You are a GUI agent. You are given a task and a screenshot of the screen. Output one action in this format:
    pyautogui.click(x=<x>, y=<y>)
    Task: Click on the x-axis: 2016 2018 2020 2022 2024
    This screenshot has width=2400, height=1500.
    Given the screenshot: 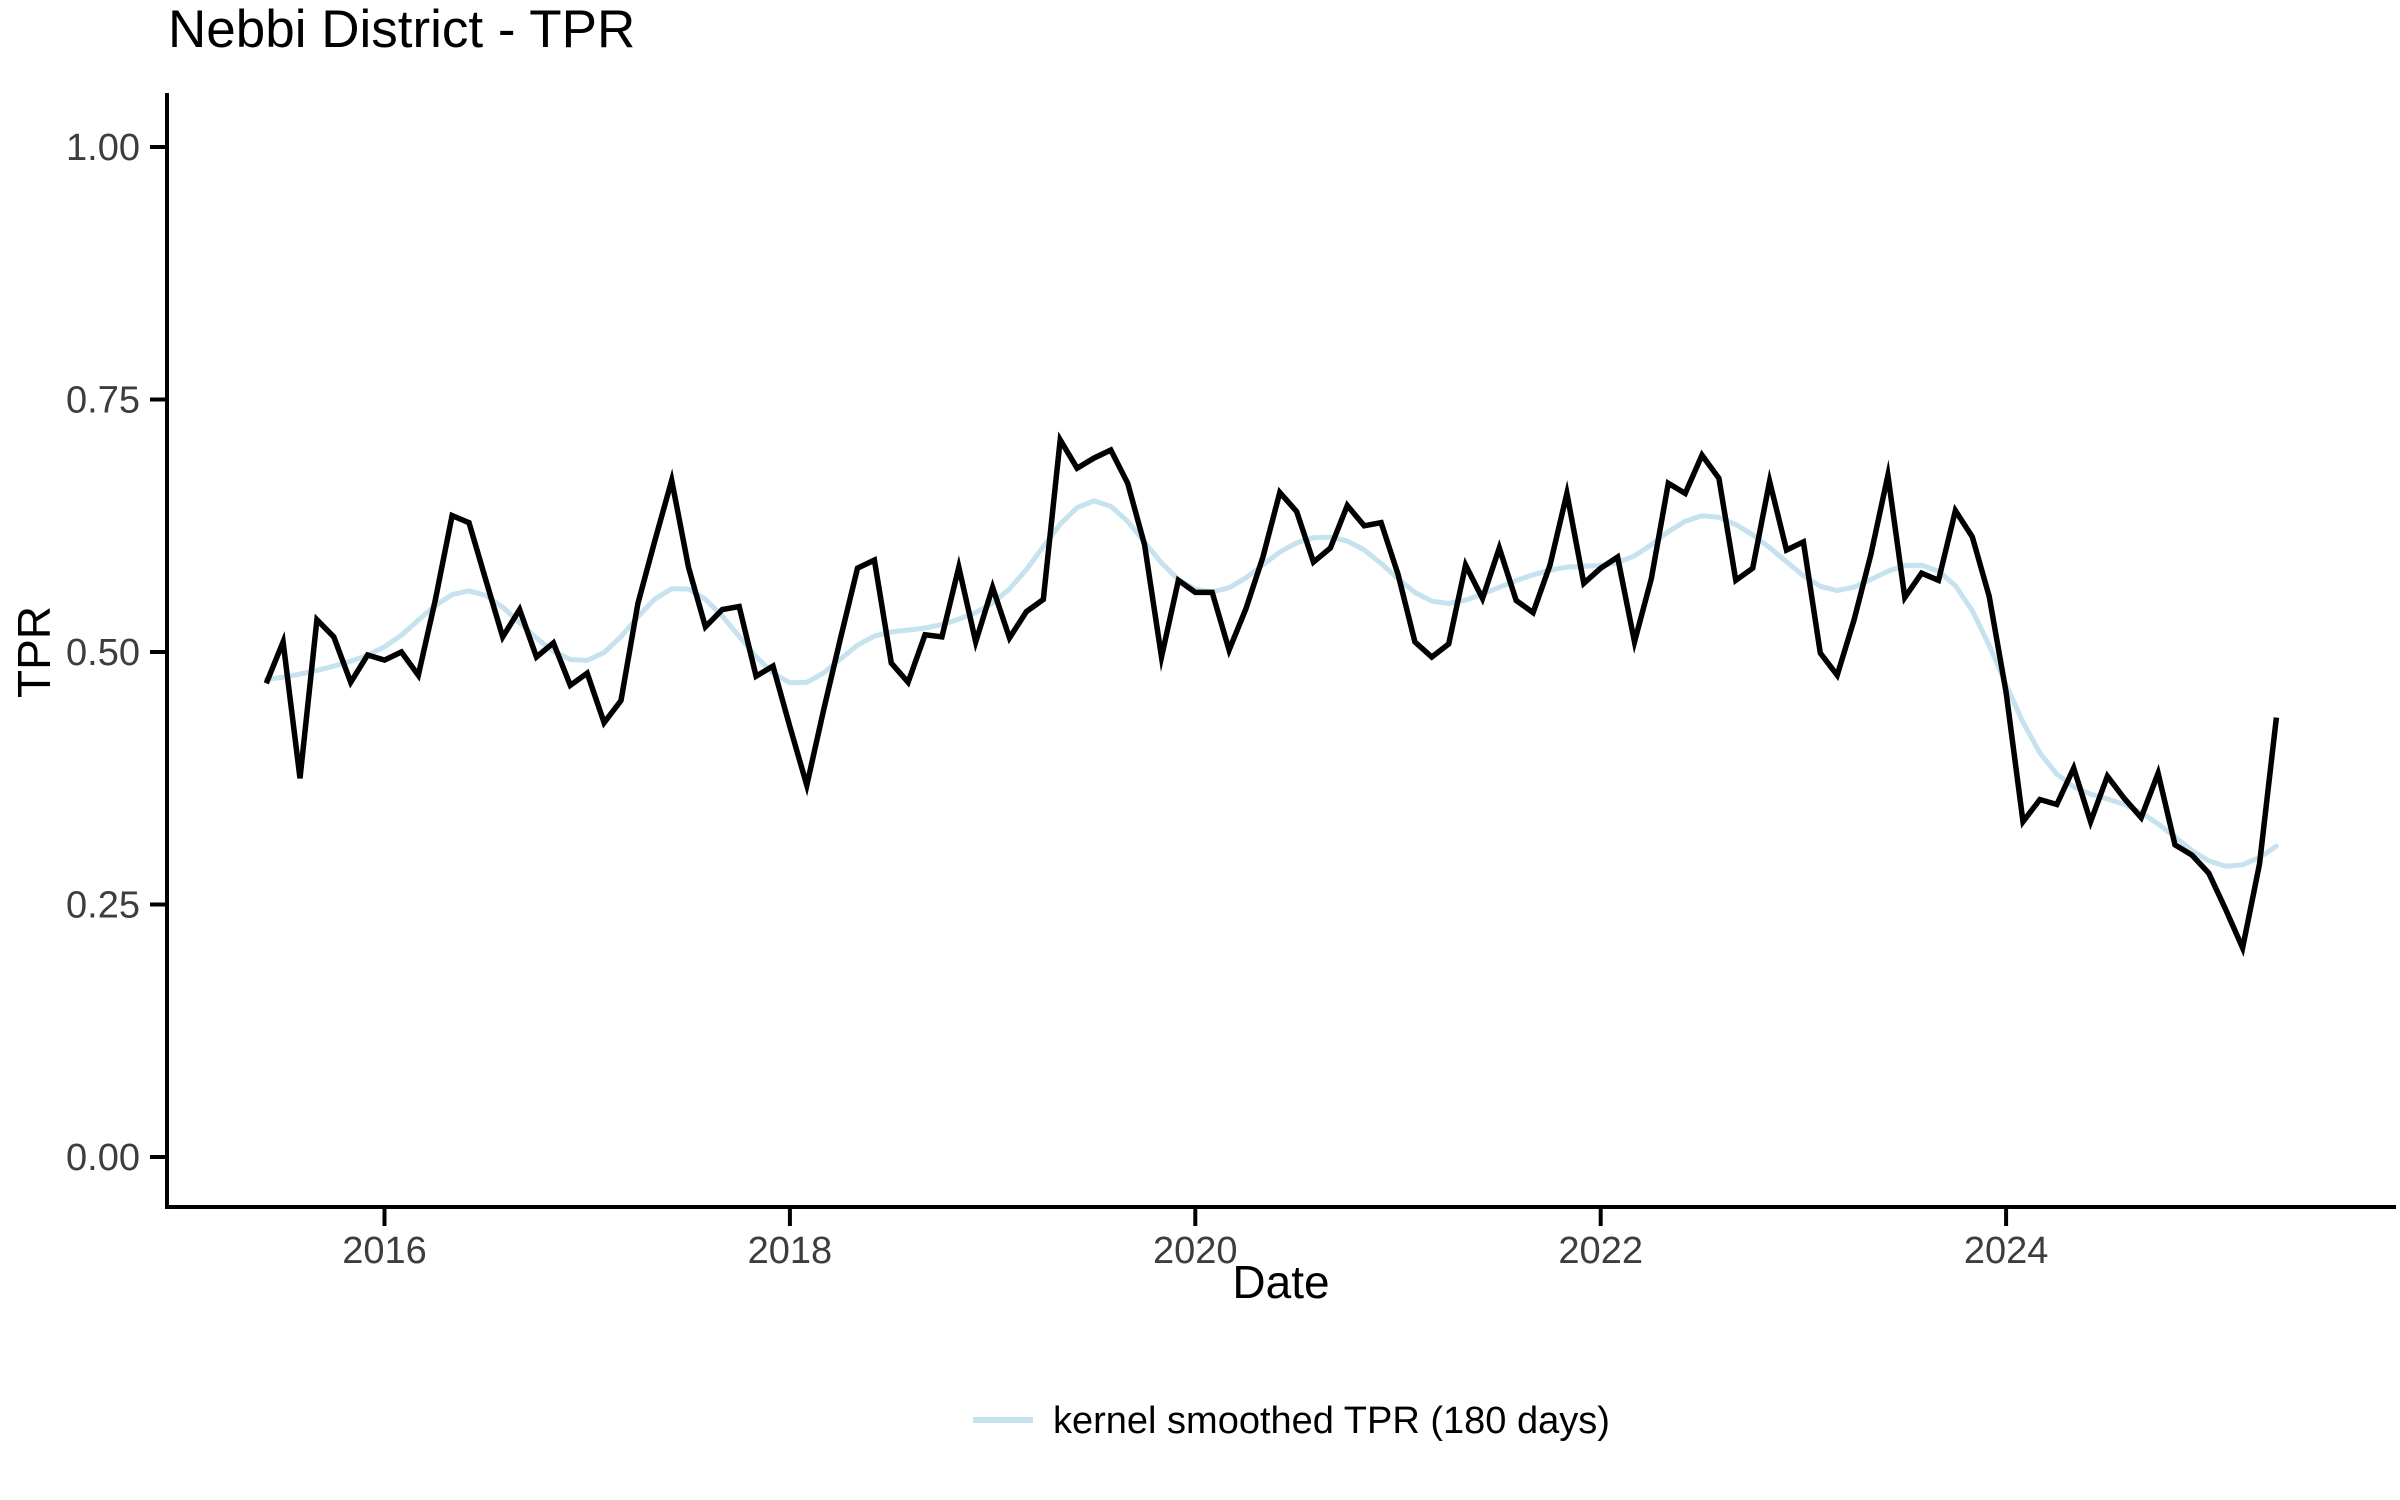 What is the action you would take?
    pyautogui.click(x=1280, y=1238)
    